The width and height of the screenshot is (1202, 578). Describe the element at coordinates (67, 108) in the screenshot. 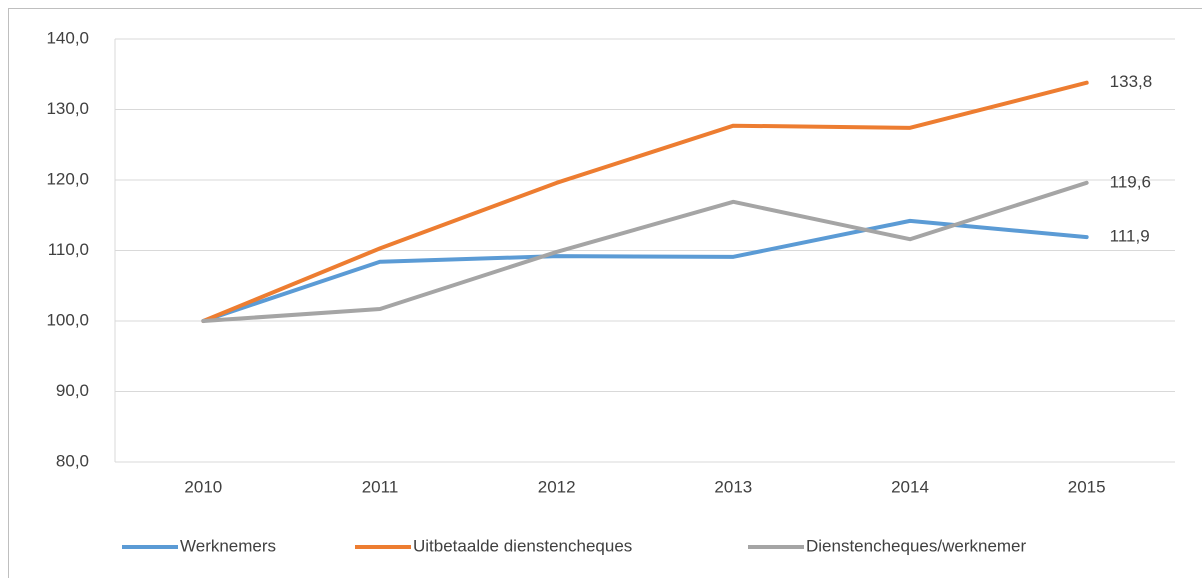

I see `y-tick-label: 130,0` at that location.